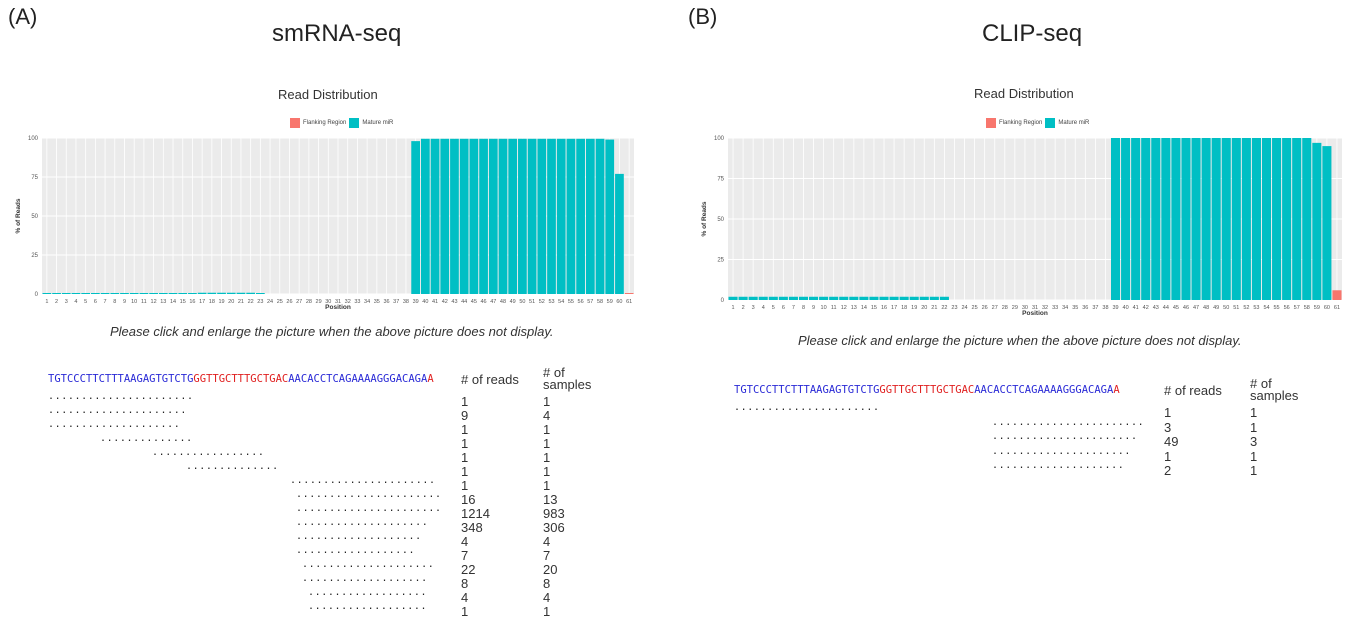 The width and height of the screenshot is (1348, 619). Describe the element at coordinates (465, 415) in the screenshot. I see `row-reads: 9` at that location.